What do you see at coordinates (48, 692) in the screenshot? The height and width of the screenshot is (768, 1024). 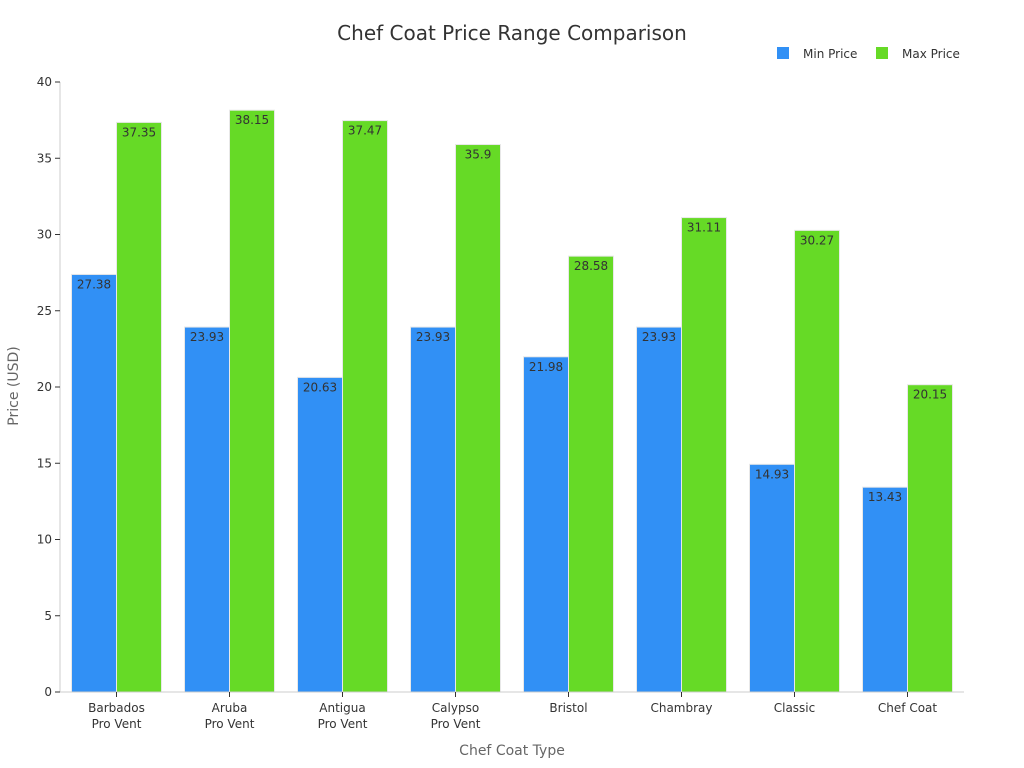 I see `y-tick-label: 0` at bounding box center [48, 692].